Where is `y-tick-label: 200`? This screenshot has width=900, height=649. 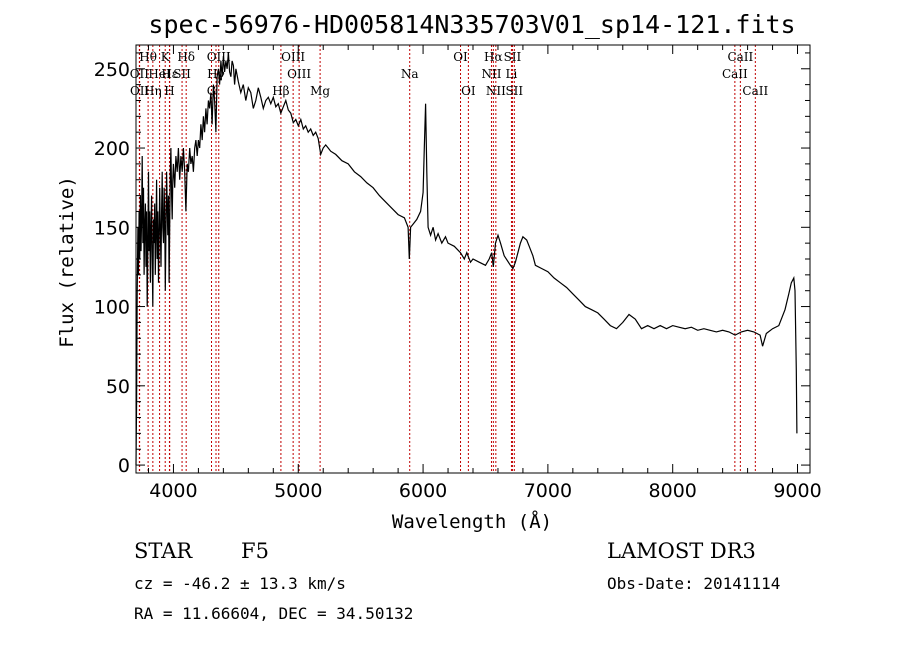
y-tick-label: 200 is located at coordinates (112, 149).